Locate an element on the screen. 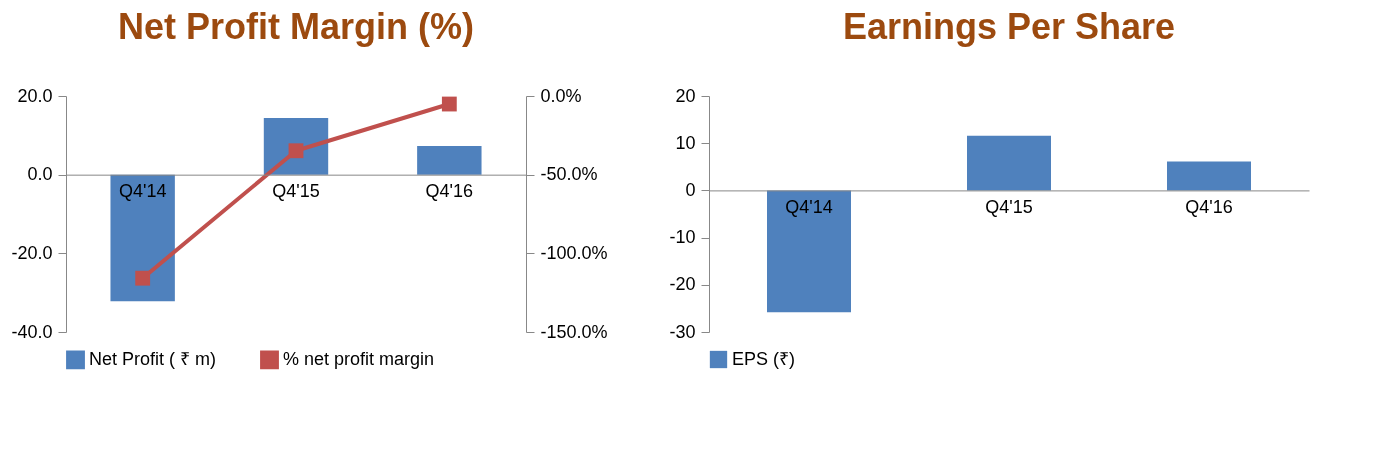 This screenshot has height=456, width=1396. legend-label: EPS (₹) is located at coordinates (764, 358).